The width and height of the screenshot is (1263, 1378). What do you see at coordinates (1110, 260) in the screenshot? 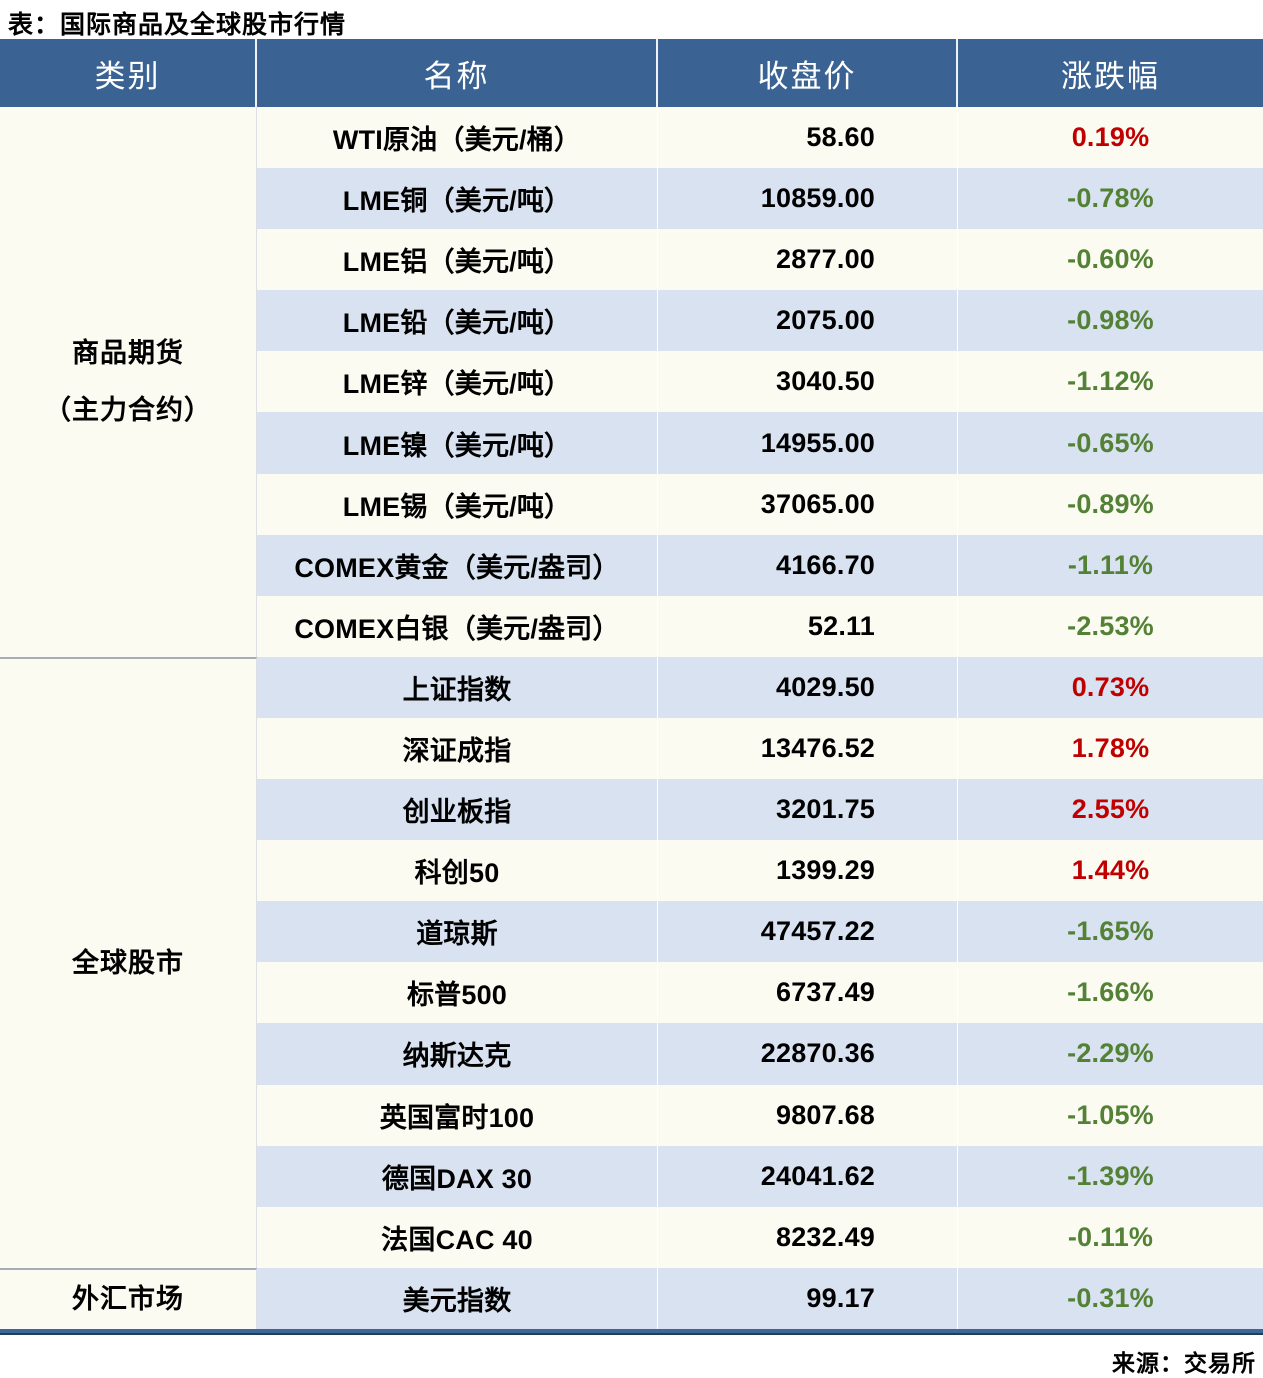
I see `change-cell: -0.60%` at bounding box center [1110, 260].